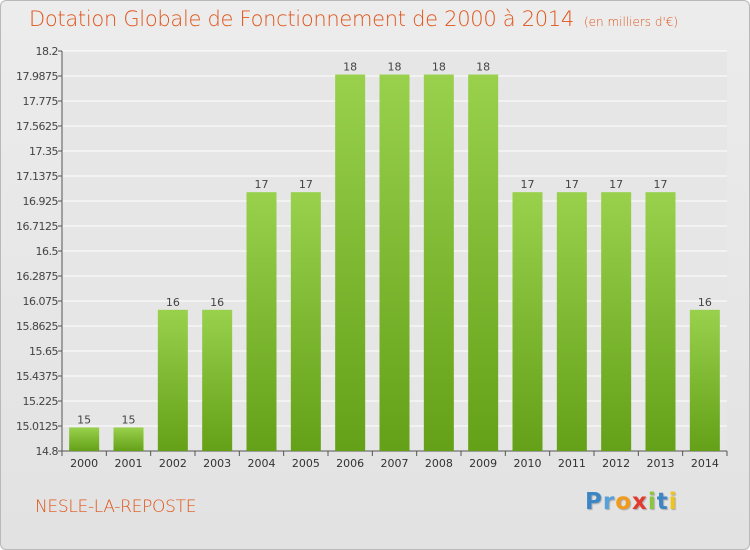 This screenshot has height=550, width=750. I want to click on x-tick-label: 2001, so click(129, 463).